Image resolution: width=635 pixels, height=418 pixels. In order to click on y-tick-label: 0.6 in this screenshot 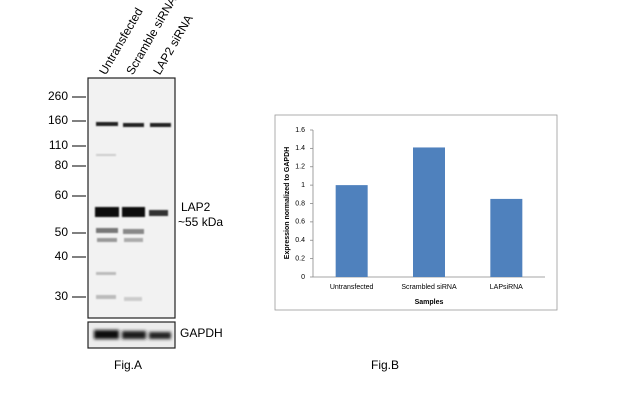, I will do `click(300, 222)`.